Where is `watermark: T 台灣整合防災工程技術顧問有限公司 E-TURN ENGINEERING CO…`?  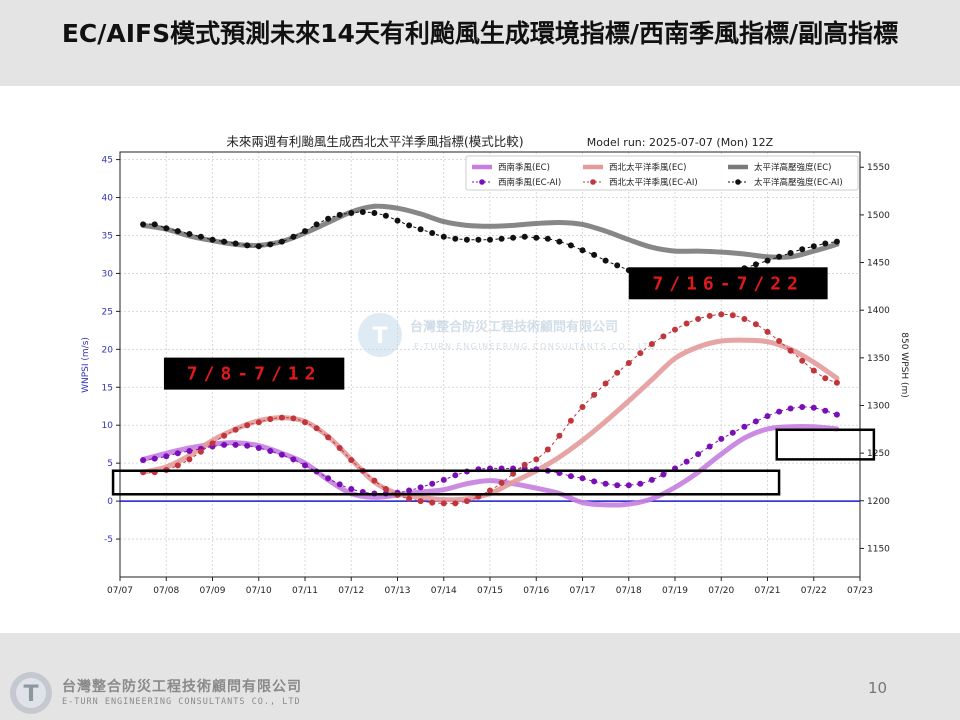
watermark: T 台灣整合防災工程技術顧問有限公司 E-TURN ENGINEERING CO… is located at coordinates (507, 335).